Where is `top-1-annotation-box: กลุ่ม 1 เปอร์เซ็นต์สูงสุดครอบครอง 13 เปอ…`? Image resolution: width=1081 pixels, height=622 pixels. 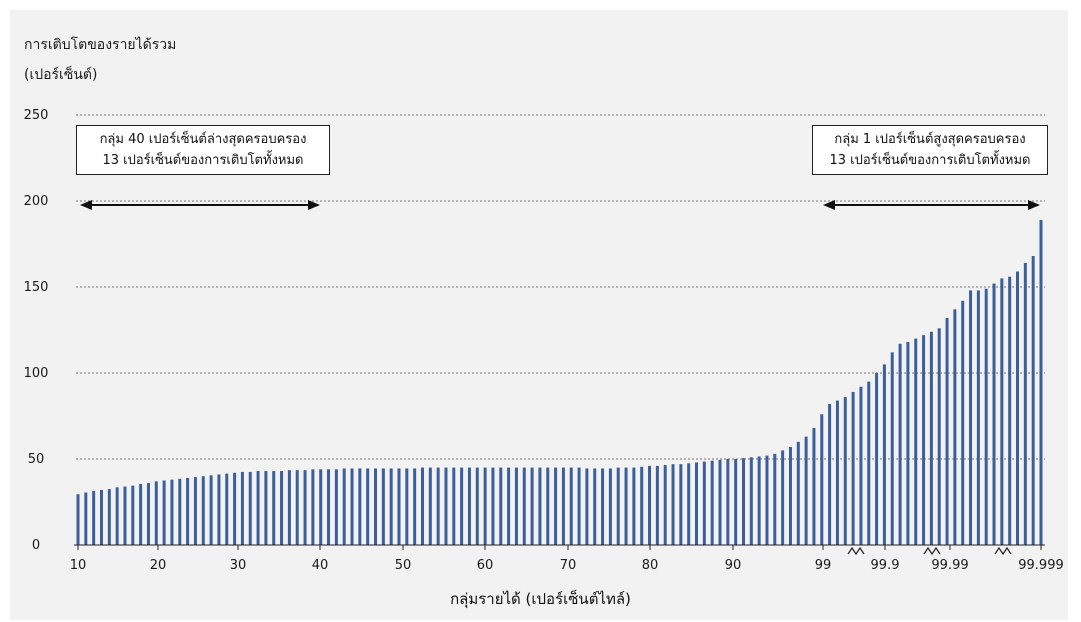 top-1-annotation-box: กลุ่ม 1 เปอร์เซ็นต์สูงสุดครอบครอง 13 เปอ… is located at coordinates (930, 150).